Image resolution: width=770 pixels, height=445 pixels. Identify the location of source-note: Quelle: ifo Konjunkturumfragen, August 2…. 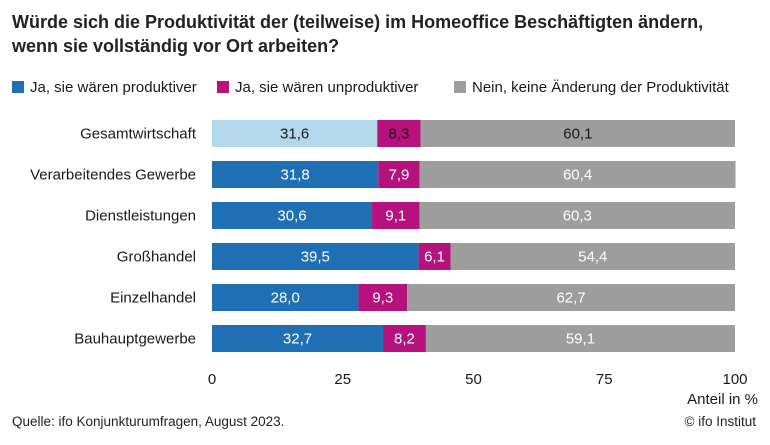
(148, 421).